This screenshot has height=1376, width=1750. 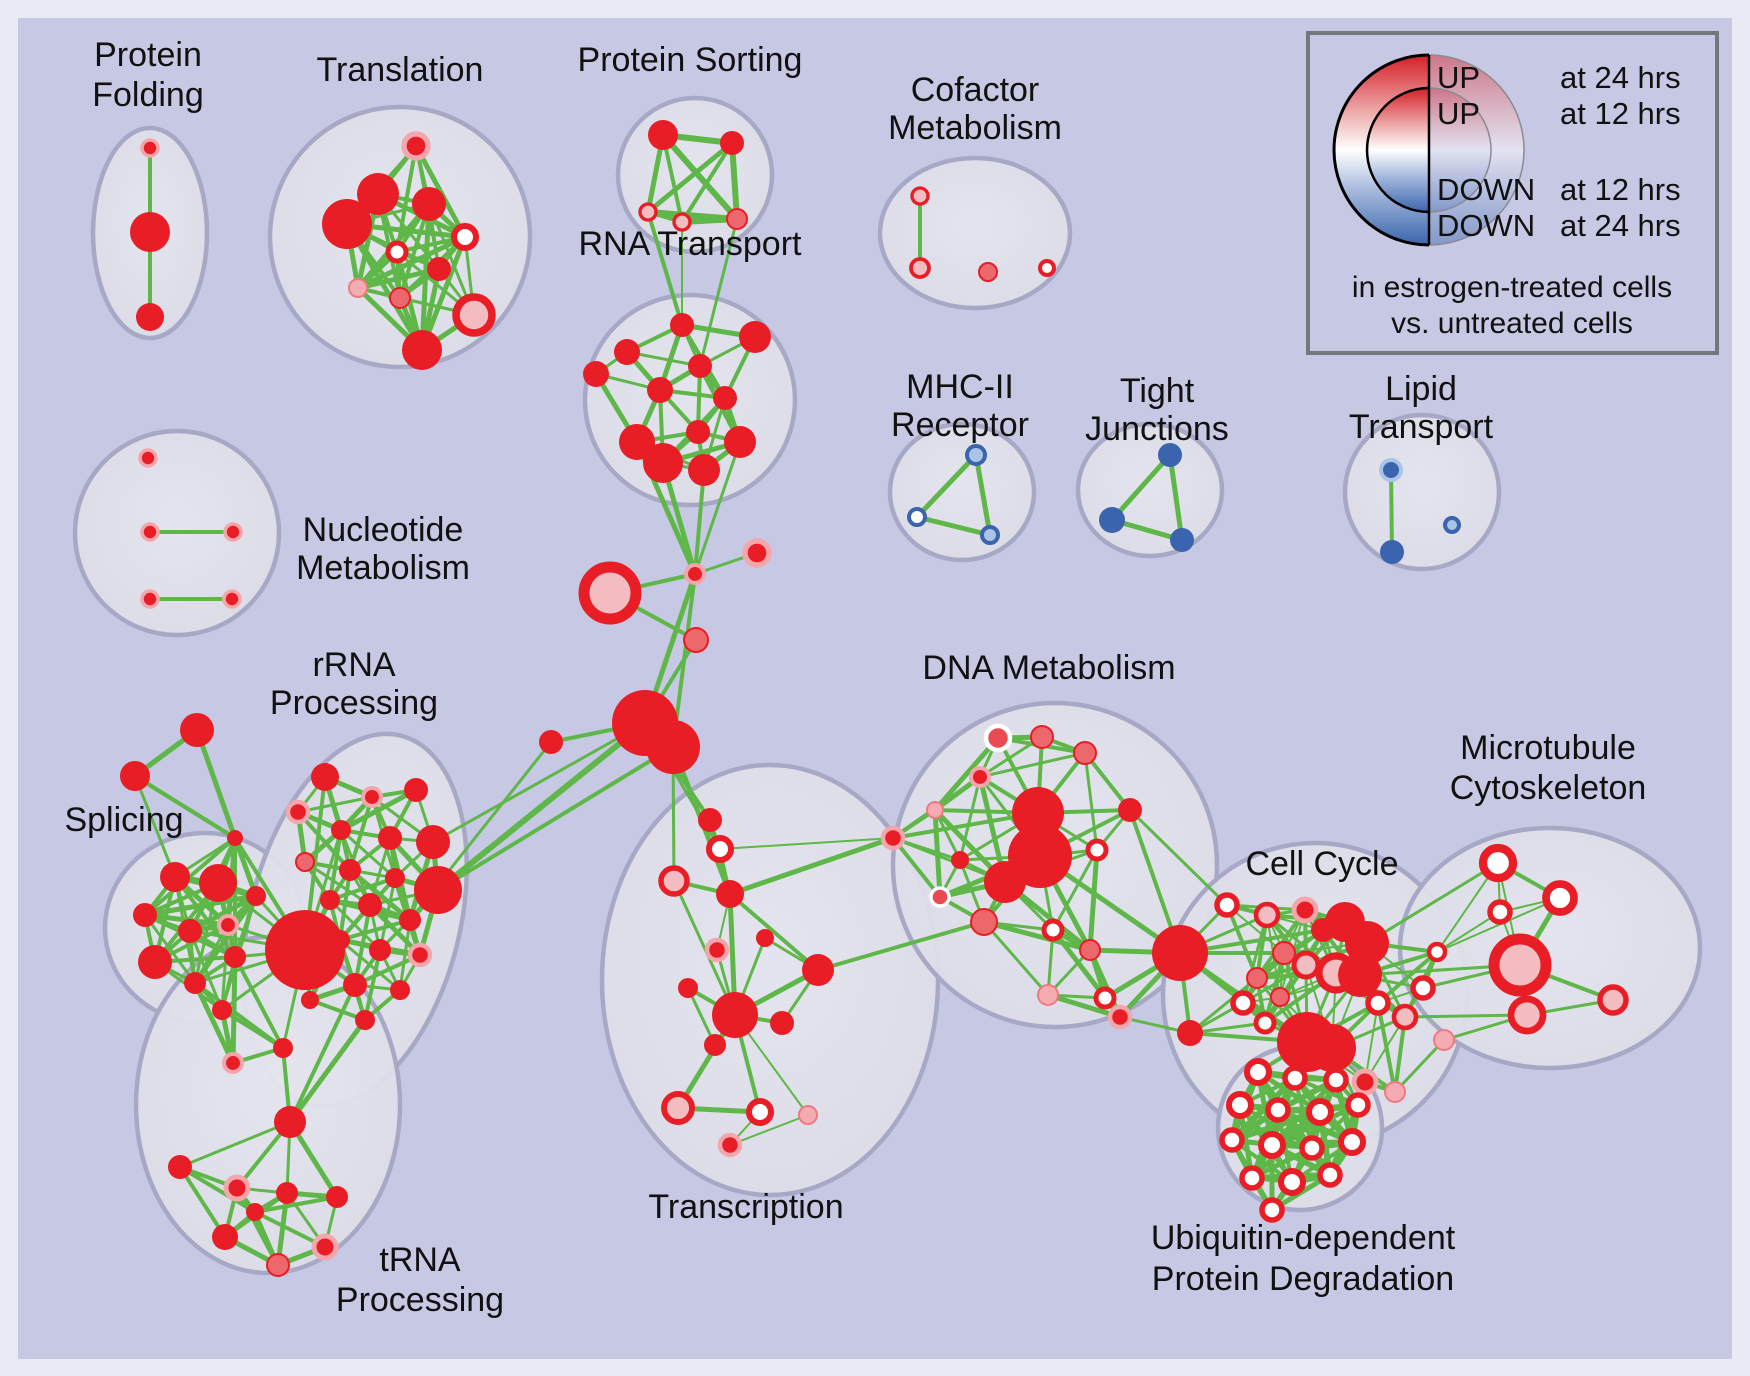 I want to click on cluster-label-trans: Translation, so click(x=400, y=70).